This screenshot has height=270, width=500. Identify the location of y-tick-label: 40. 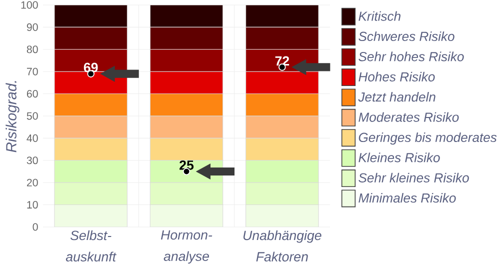
(32, 138).